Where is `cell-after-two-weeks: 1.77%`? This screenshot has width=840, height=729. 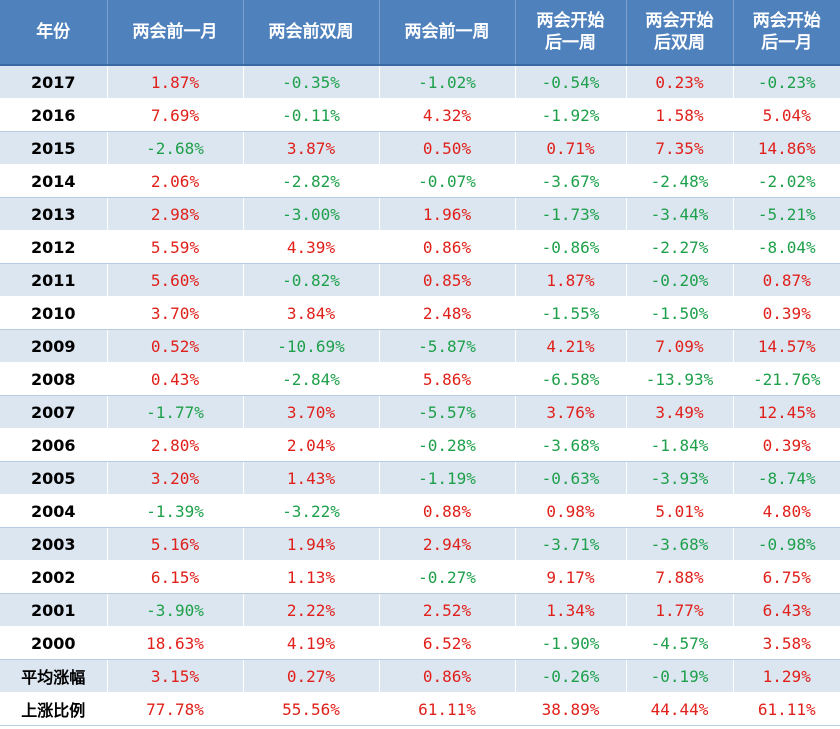 cell-after-two-weeks: 1.77% is located at coordinates (680, 610).